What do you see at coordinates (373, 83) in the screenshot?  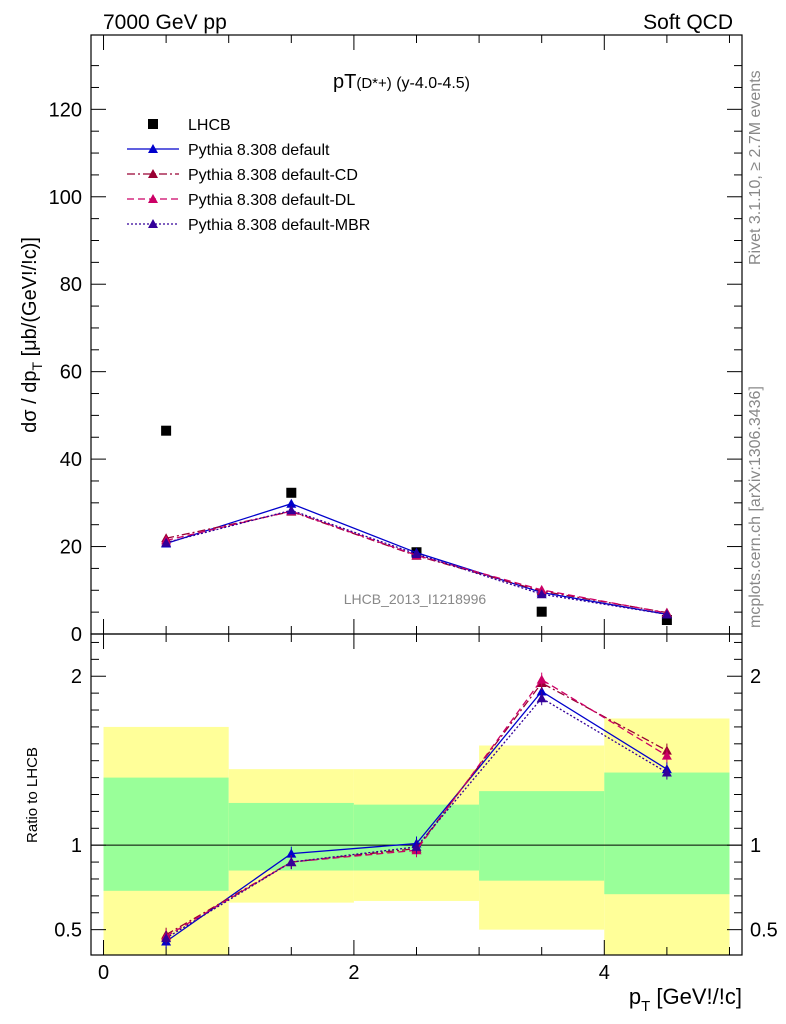 I see `main-title-sub: (D*+)` at bounding box center [373, 83].